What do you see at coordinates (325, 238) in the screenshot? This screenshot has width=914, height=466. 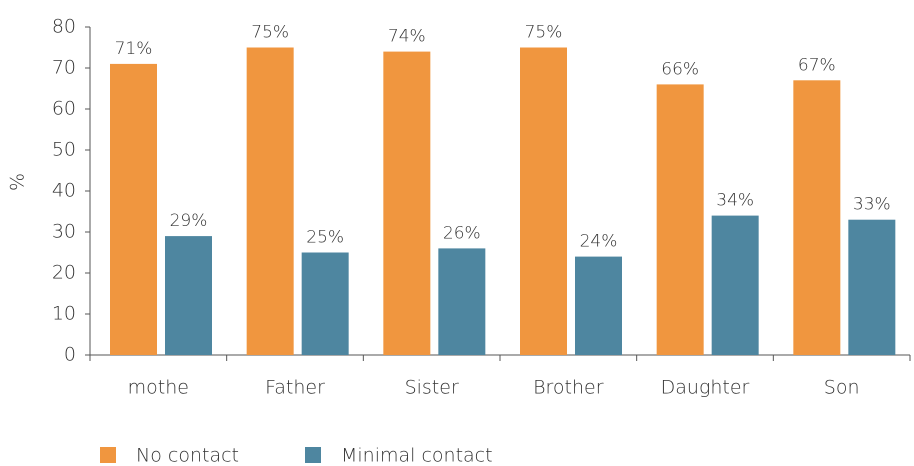 I see `value-label: 25%` at bounding box center [325, 238].